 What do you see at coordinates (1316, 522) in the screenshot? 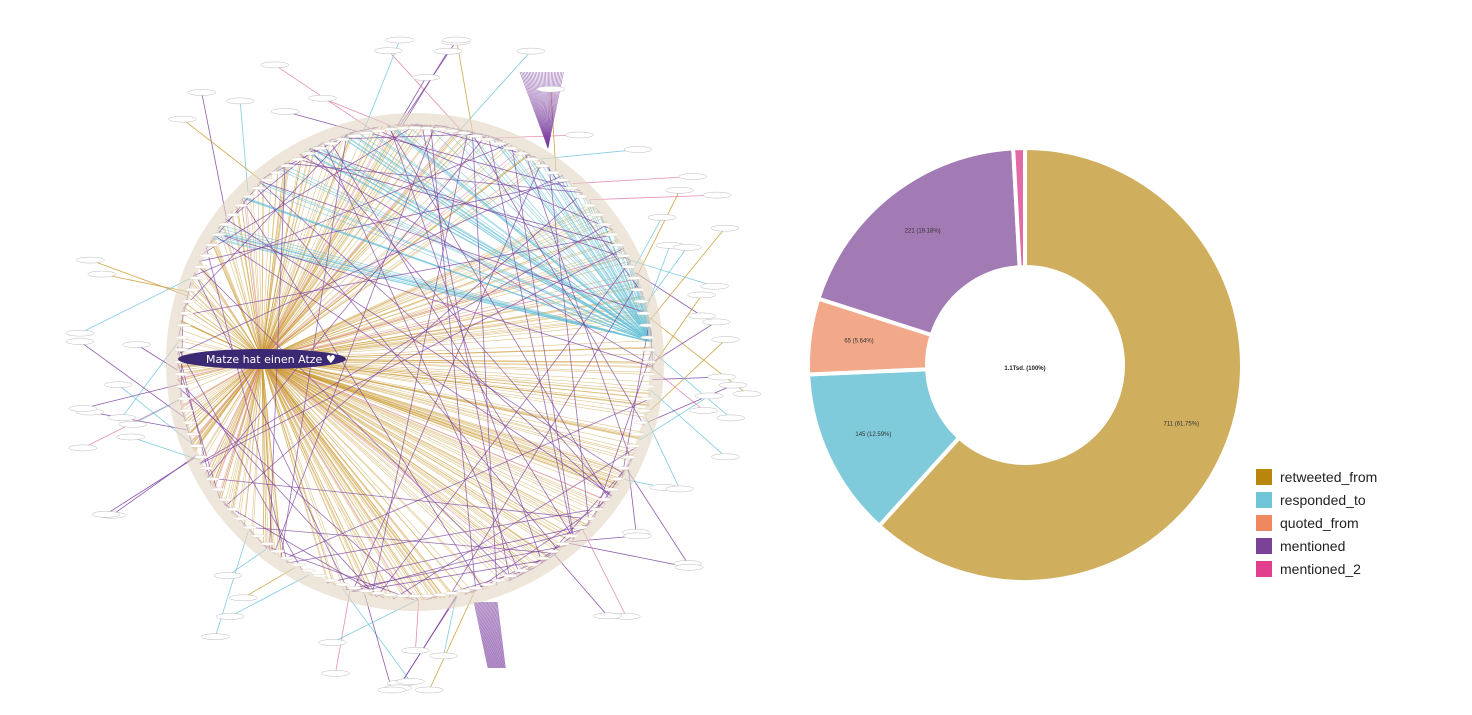
I see `legend-item-quoted-from: quoted_from` at bounding box center [1316, 522].